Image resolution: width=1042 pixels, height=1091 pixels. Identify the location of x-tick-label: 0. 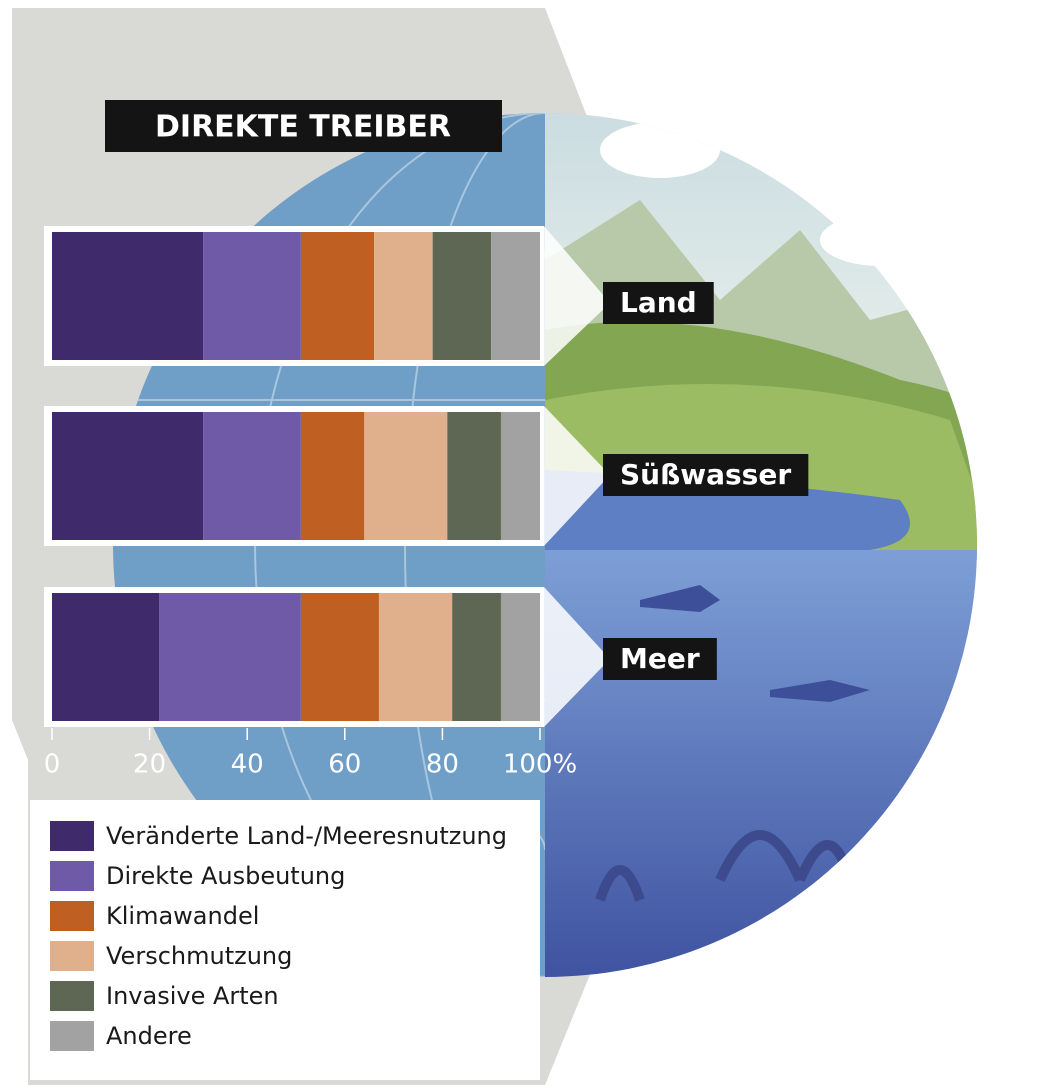
(52, 765).